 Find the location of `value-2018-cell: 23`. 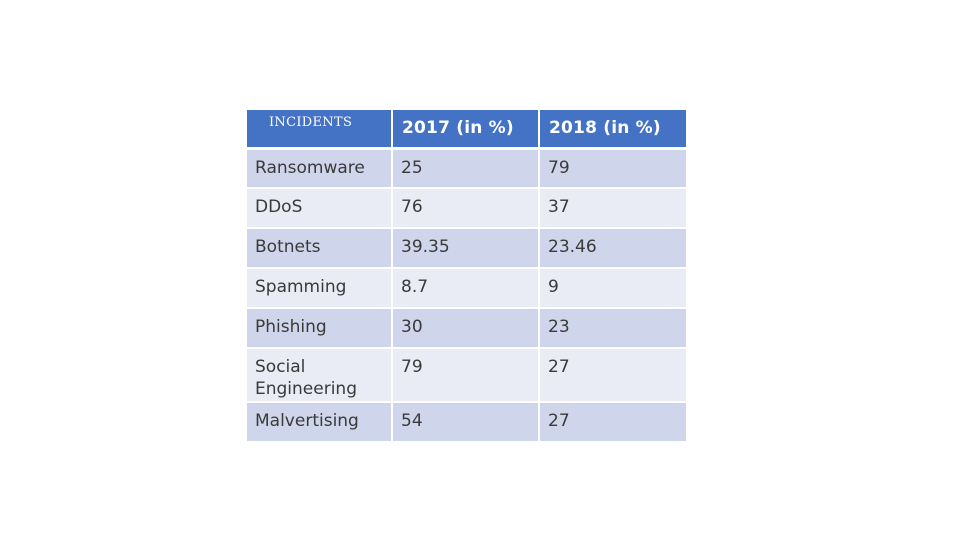

value-2018-cell: 23 is located at coordinates (612, 328).